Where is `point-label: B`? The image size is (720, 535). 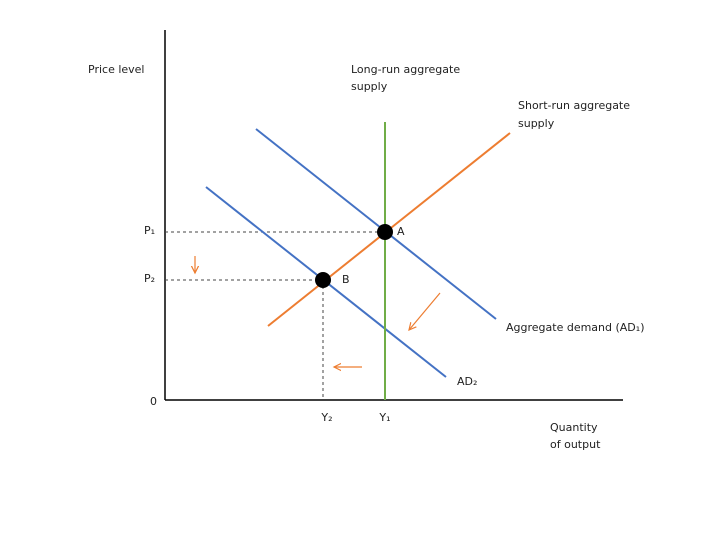 point-label: B is located at coordinates (346, 279).